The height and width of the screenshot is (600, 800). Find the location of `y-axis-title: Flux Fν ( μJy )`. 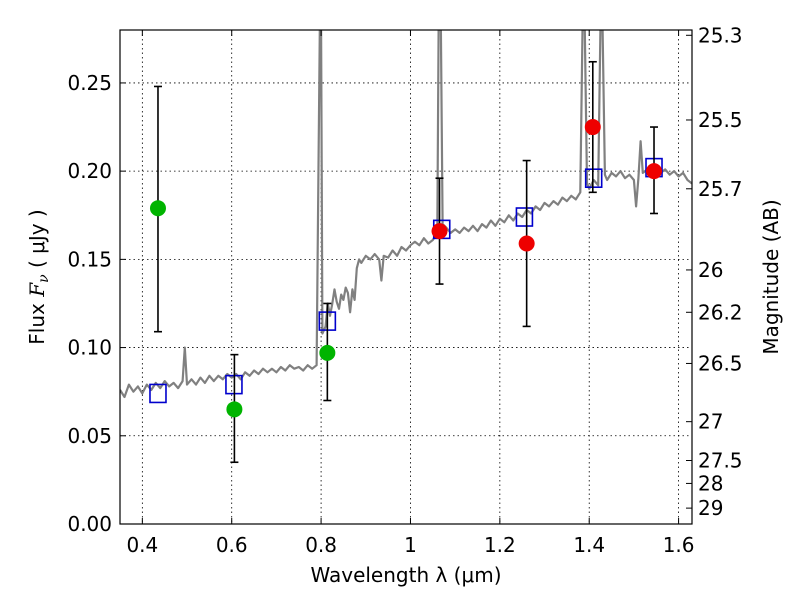

y-axis-title: Flux Fν ( μJy ) is located at coordinates (38, 276).